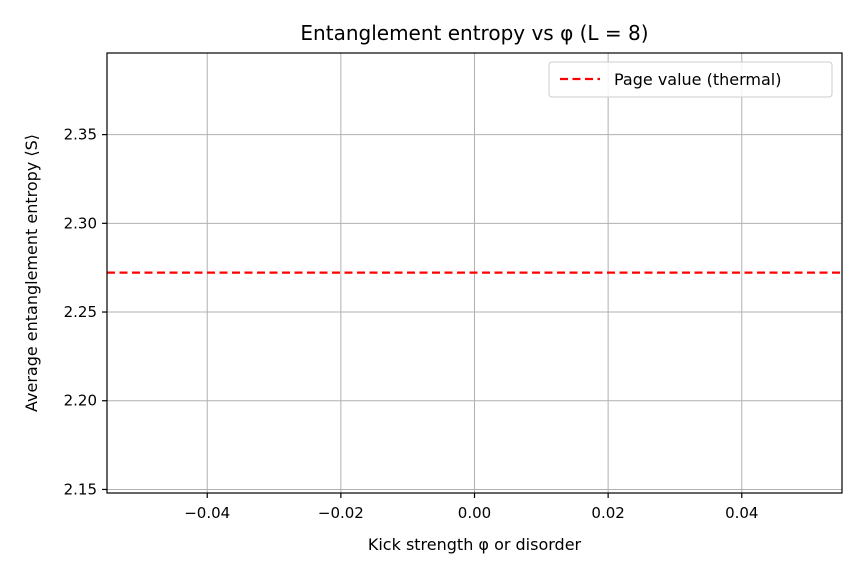 This screenshot has width=864, height=576. Describe the element at coordinates (607, 513) in the screenshot. I see `x-tick-label: 0.02` at that location.